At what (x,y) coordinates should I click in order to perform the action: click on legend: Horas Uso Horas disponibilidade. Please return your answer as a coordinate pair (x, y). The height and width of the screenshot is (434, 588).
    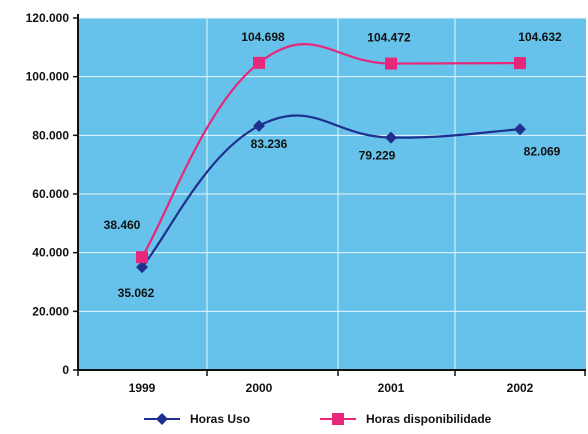
    Looking at the image, I should click on (318, 419).